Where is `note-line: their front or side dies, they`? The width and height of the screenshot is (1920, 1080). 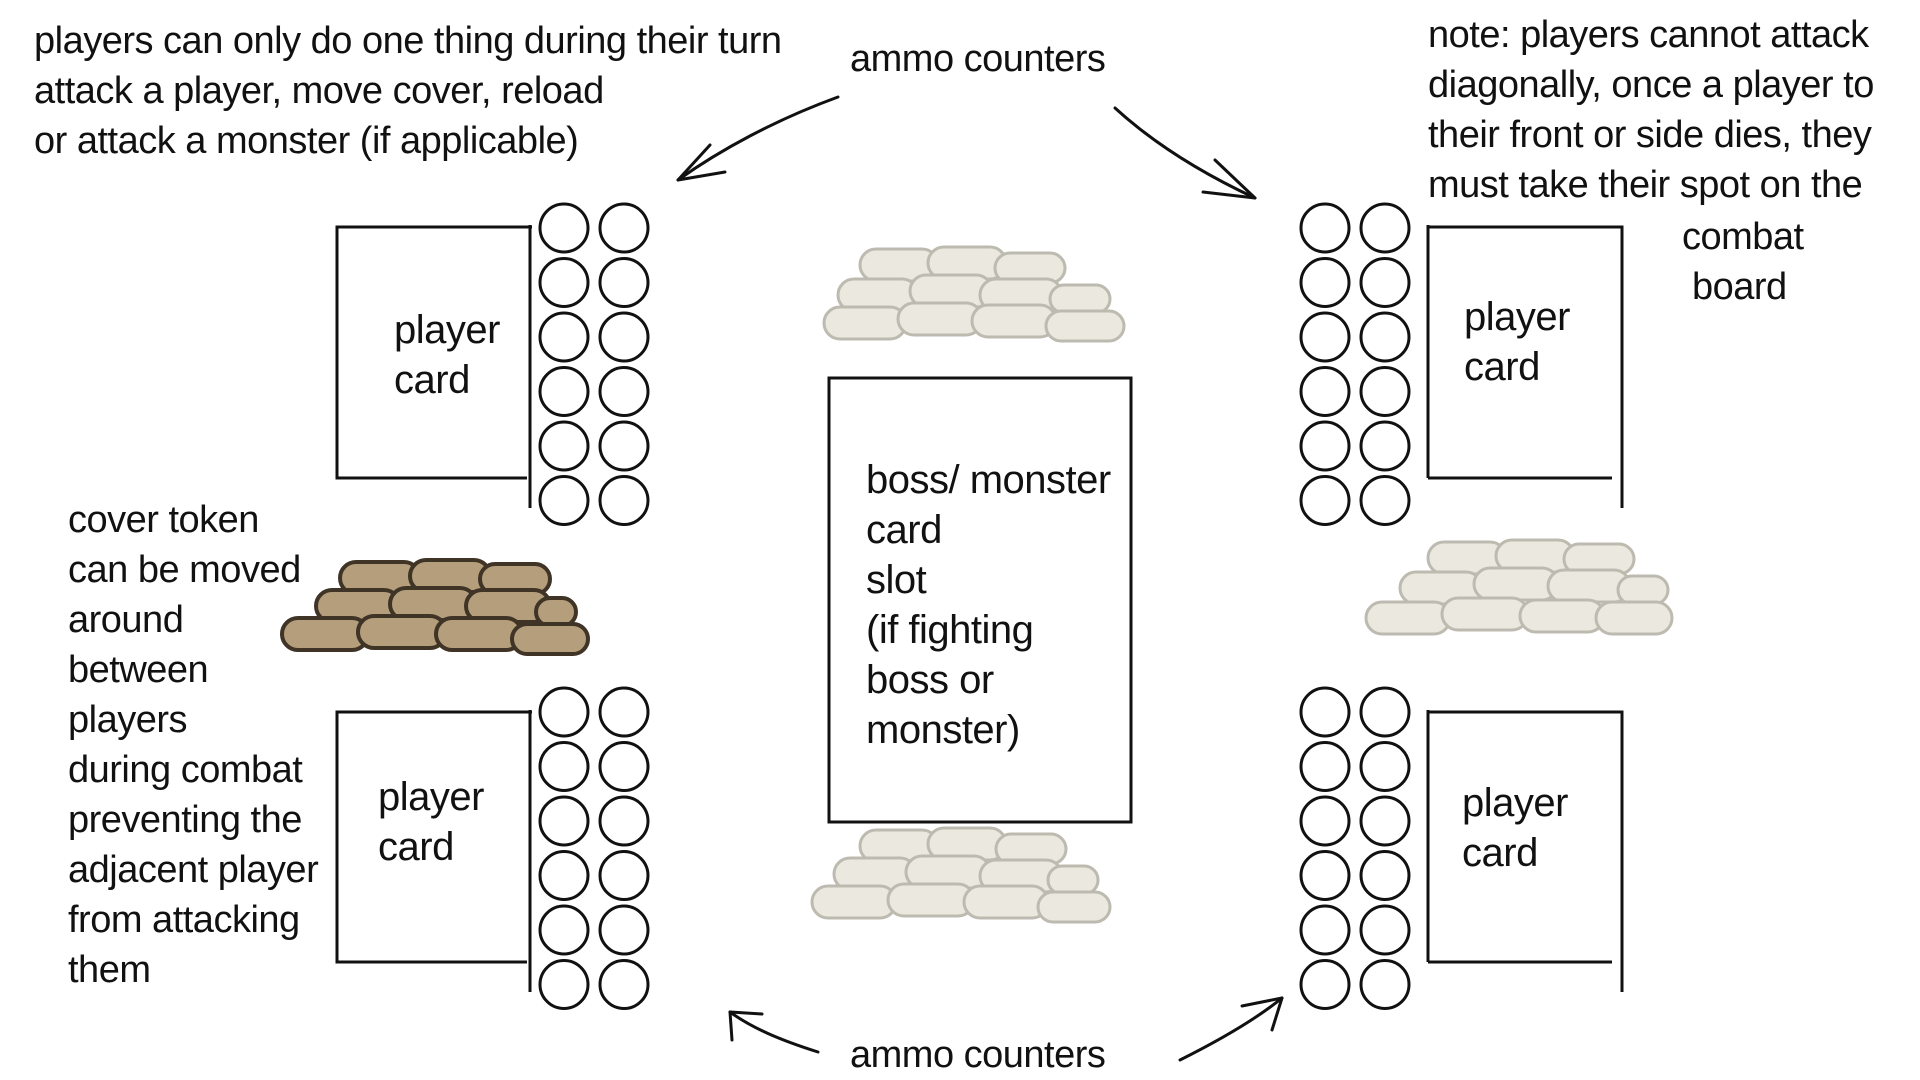
note-line: their front or side dies, they is located at coordinates (1650, 135).